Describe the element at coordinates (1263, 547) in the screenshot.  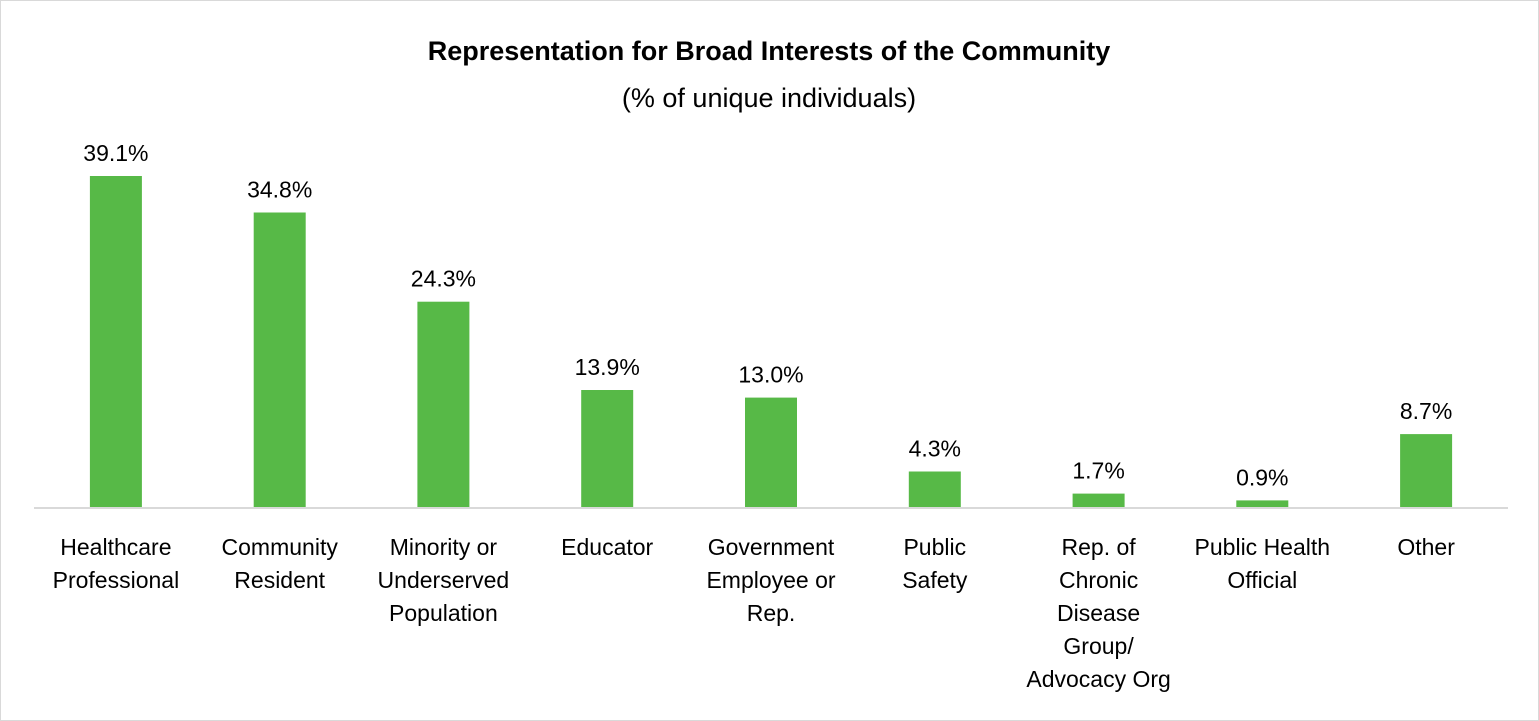
I see `category-label-7-line-0: Public Health` at that location.